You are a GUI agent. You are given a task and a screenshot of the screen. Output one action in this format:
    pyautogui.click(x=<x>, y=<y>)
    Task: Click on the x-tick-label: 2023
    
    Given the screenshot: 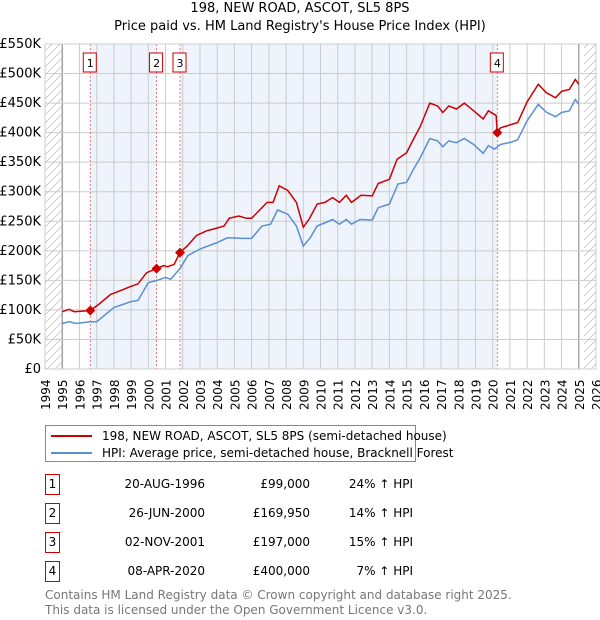 What is the action you would take?
    pyautogui.click(x=545, y=394)
    